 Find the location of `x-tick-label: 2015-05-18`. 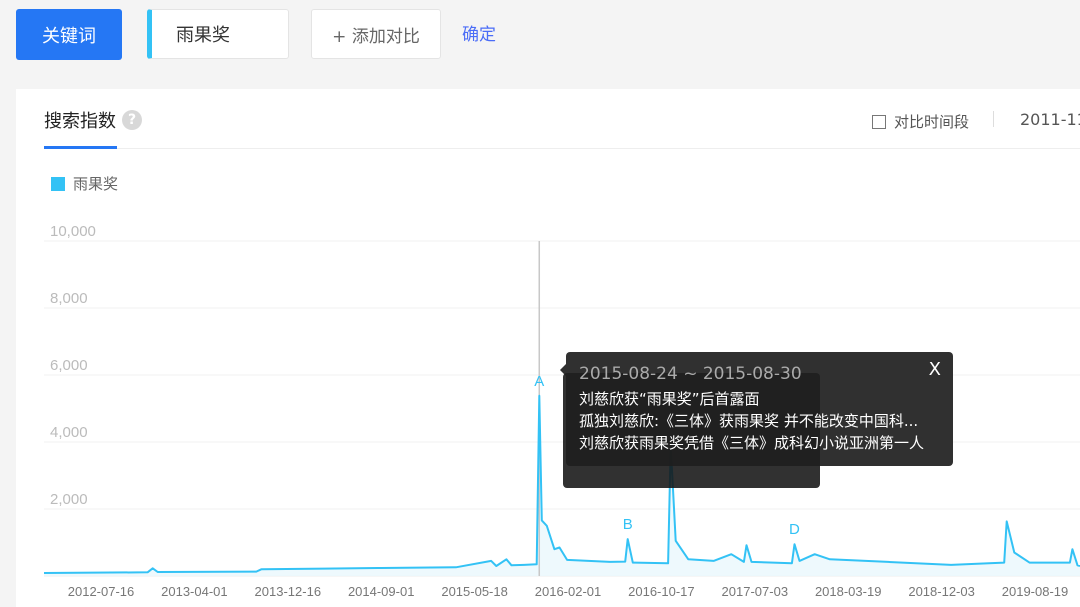

x-tick-label: 2015-05-18 is located at coordinates (474, 591).